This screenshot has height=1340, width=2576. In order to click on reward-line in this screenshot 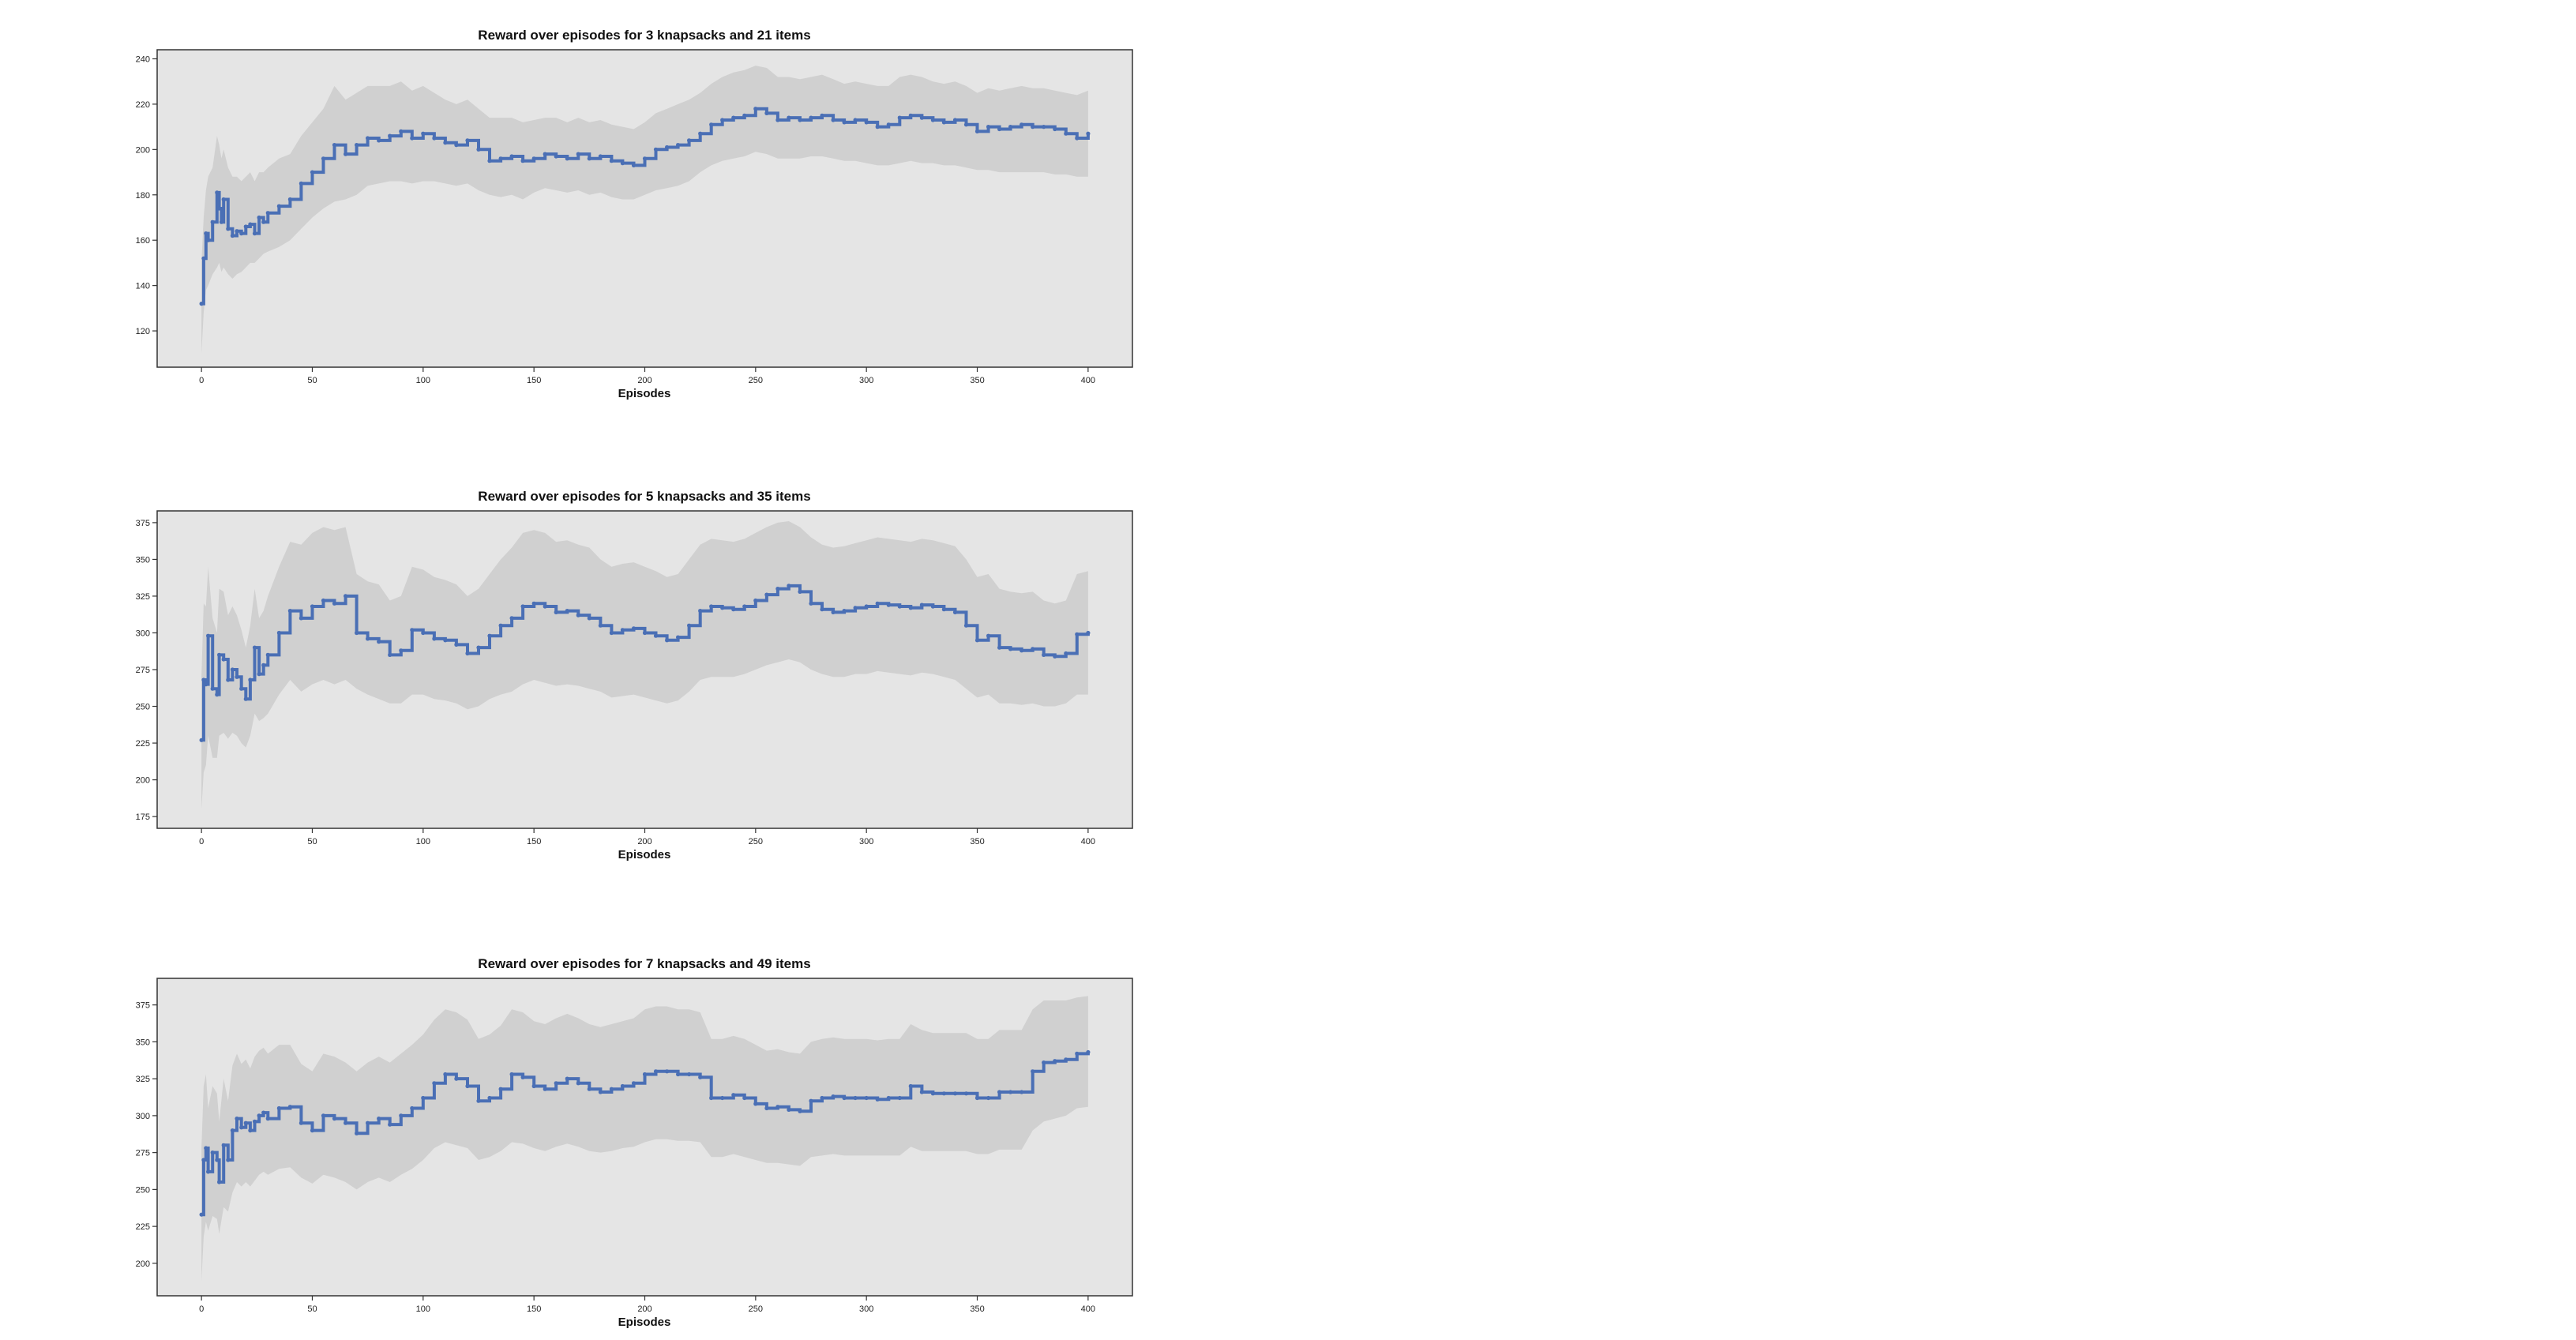, I will do `click(645, 206)`.